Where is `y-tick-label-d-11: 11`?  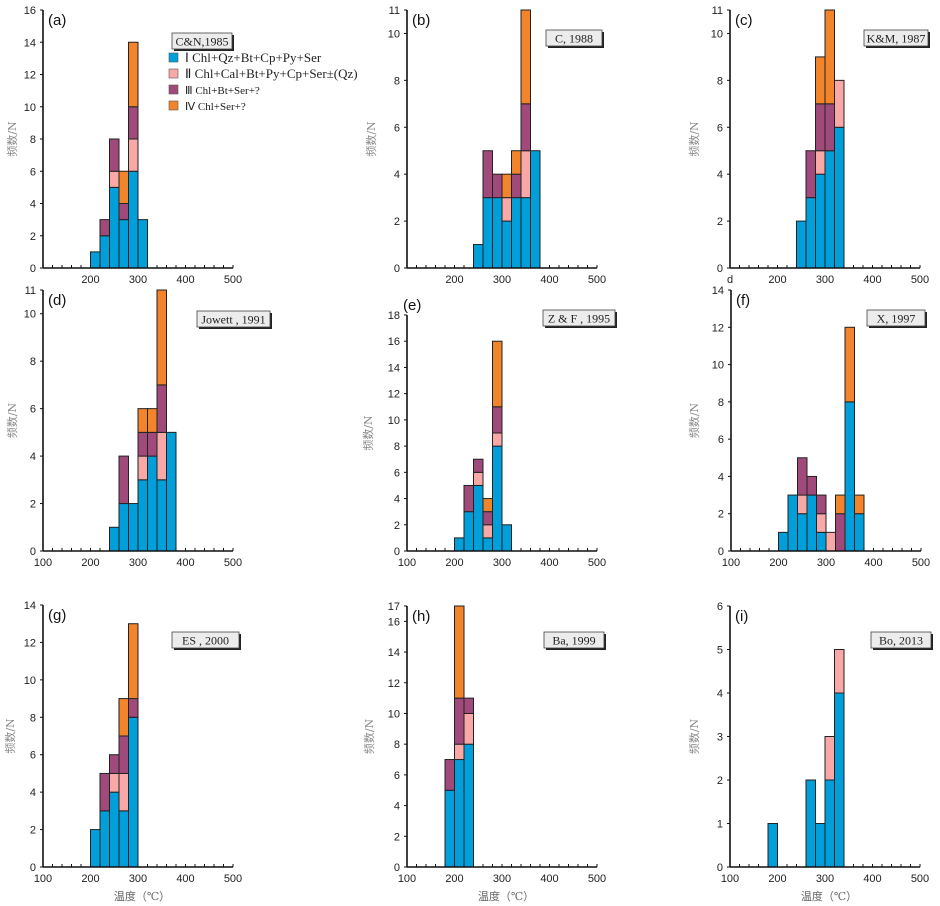
y-tick-label-d-11: 11 is located at coordinates (30, 291).